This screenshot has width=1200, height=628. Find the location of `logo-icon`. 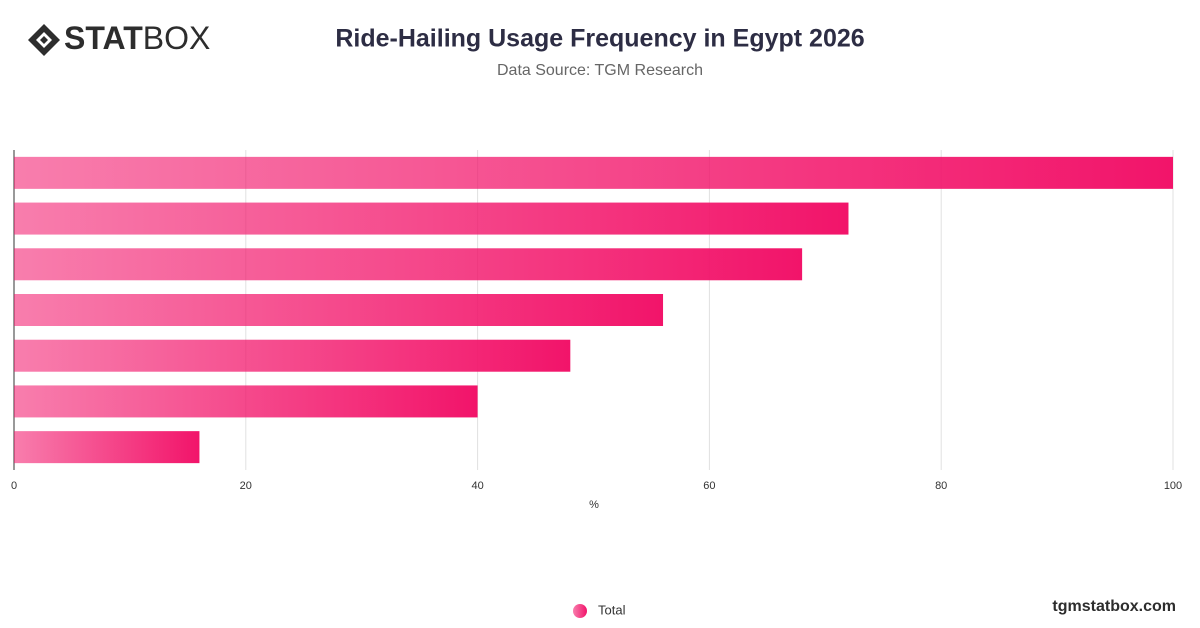

logo-icon is located at coordinates (44, 40).